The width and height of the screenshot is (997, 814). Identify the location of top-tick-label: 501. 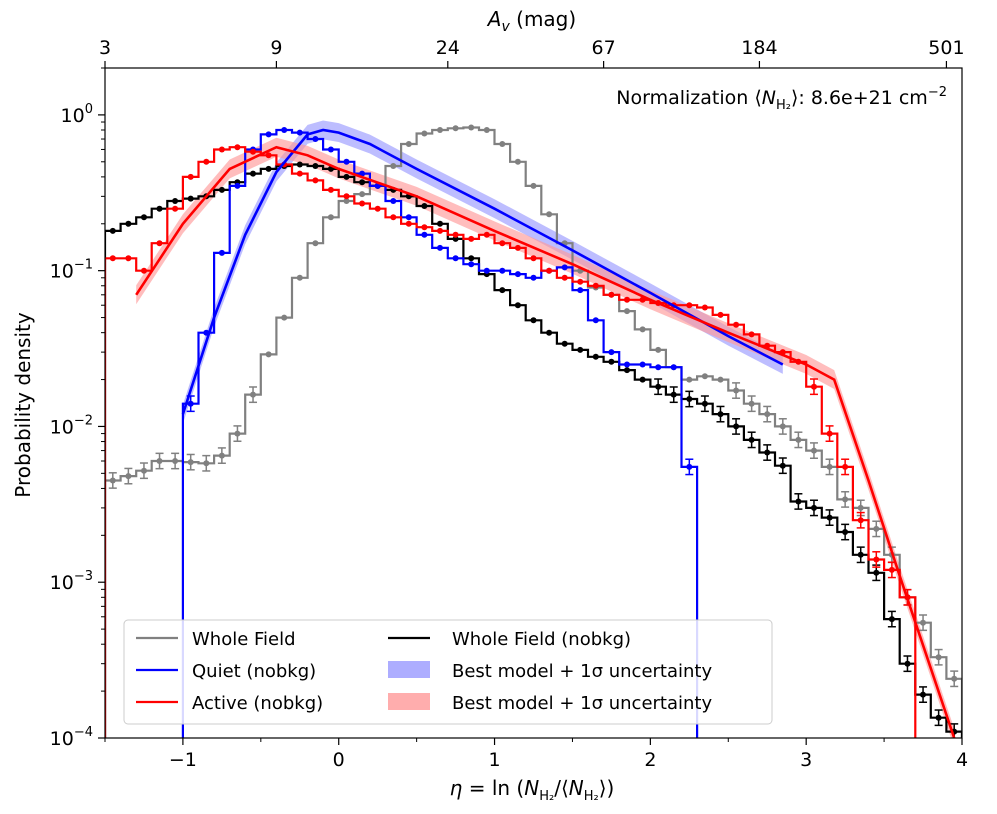
(946, 48).